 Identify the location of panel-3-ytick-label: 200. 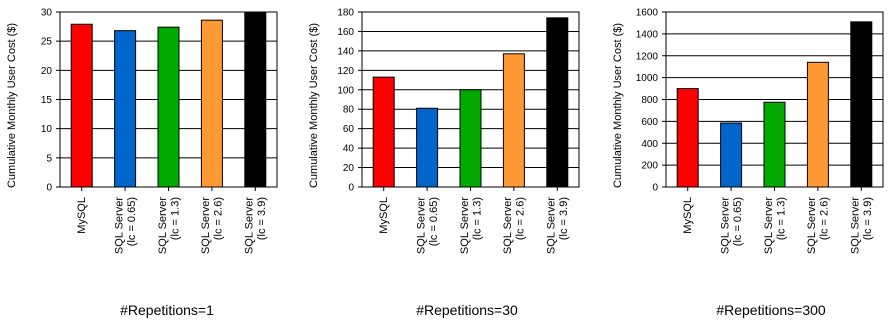
(649, 166).